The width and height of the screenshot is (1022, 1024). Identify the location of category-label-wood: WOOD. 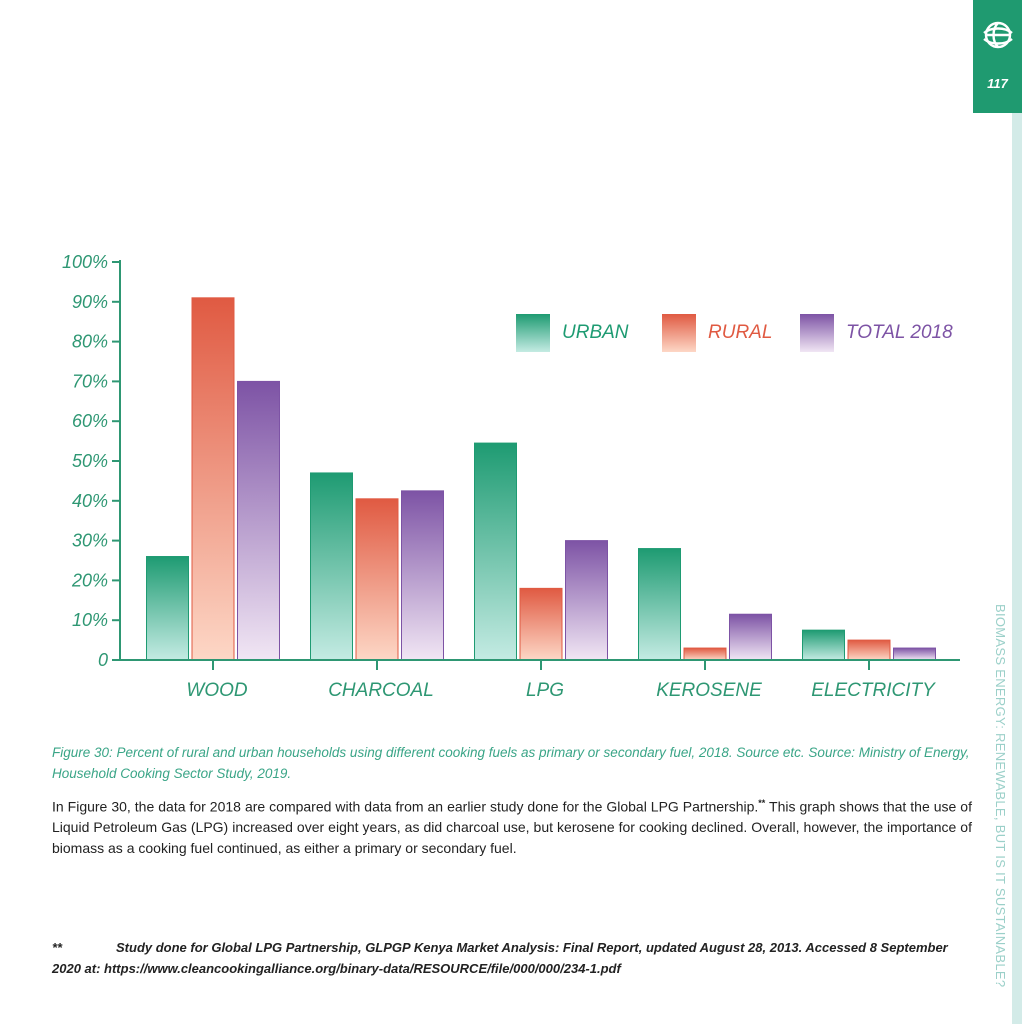
(216, 690).